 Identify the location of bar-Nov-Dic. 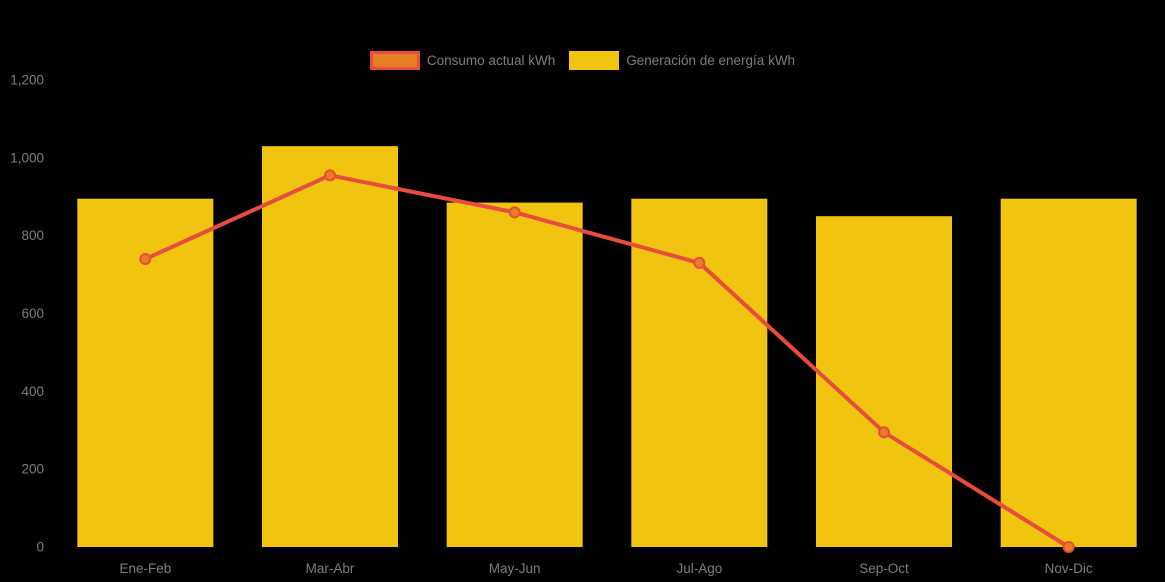
(1068, 372).